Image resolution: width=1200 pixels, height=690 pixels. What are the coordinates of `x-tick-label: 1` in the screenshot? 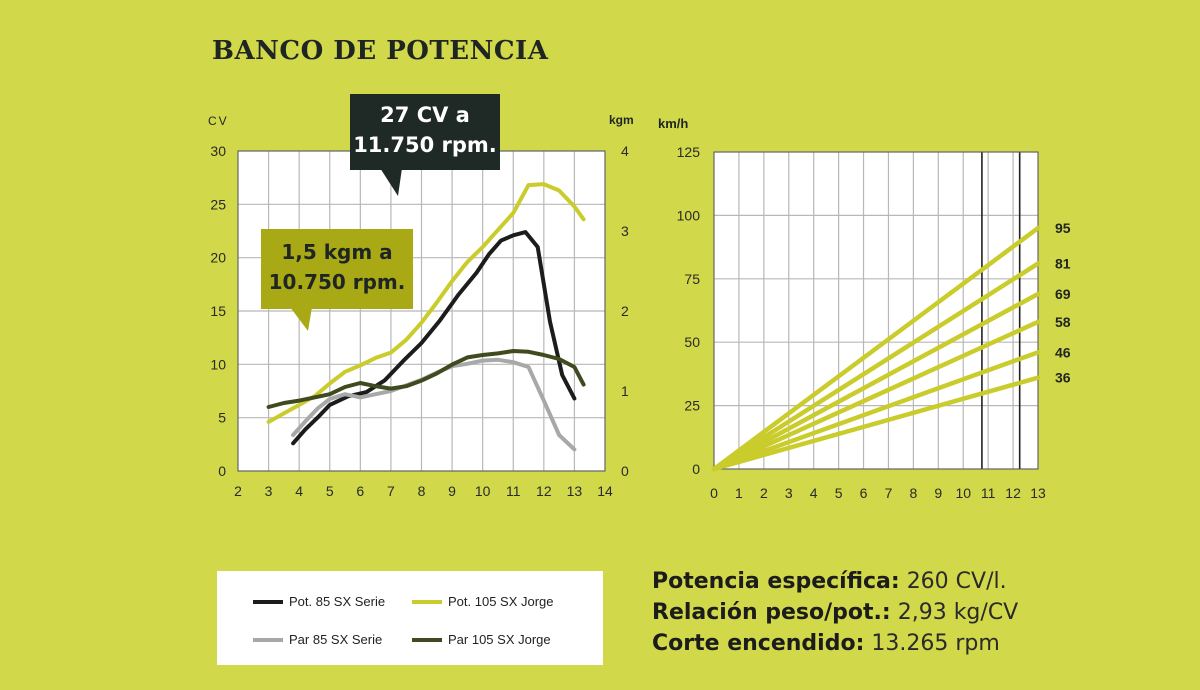 It's located at (739, 493).